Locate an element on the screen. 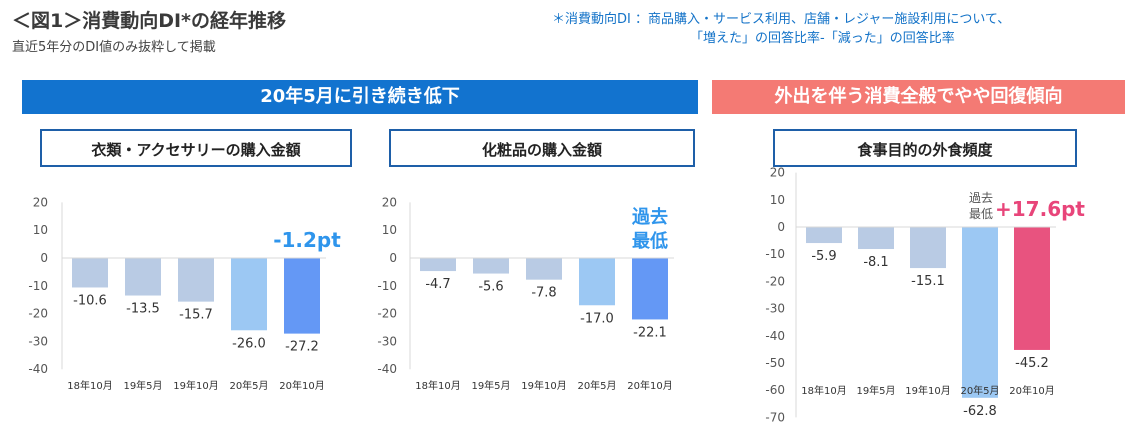  record-low-annotation: 過去 is located at coordinates (650, 217).